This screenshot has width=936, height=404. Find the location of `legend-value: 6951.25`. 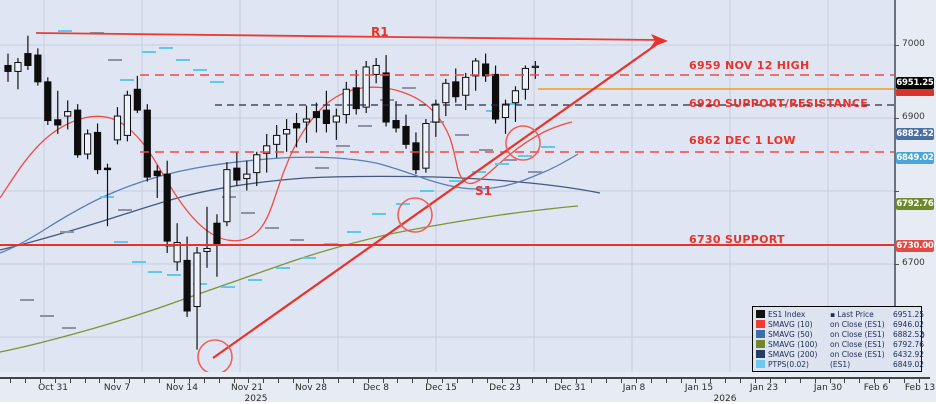

legend-value: 6951.25 is located at coordinates (909, 314).